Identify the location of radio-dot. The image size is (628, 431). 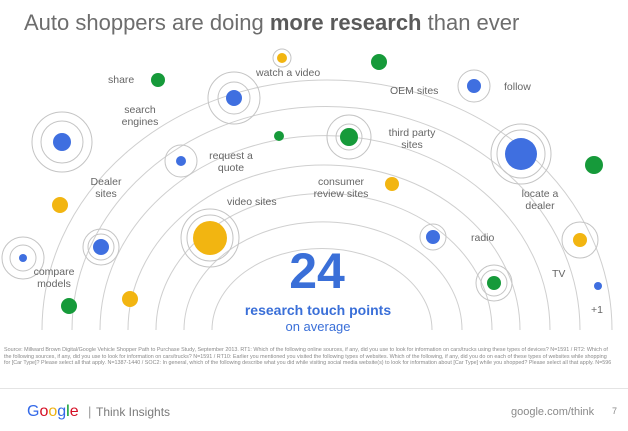
(433, 237).